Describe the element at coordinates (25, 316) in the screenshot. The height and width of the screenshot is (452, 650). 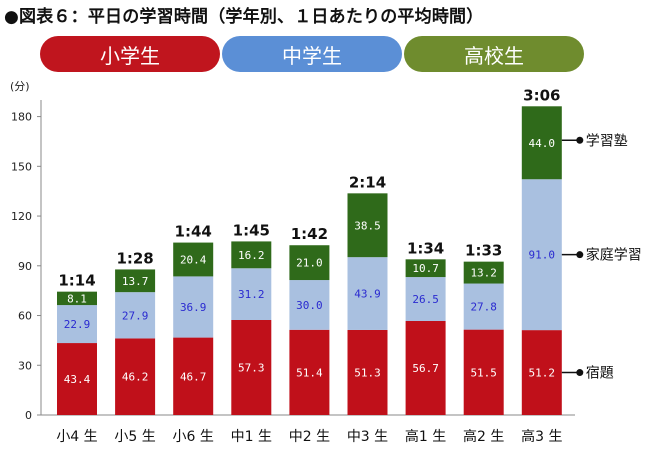
I see `y-tick-label: 60` at that location.